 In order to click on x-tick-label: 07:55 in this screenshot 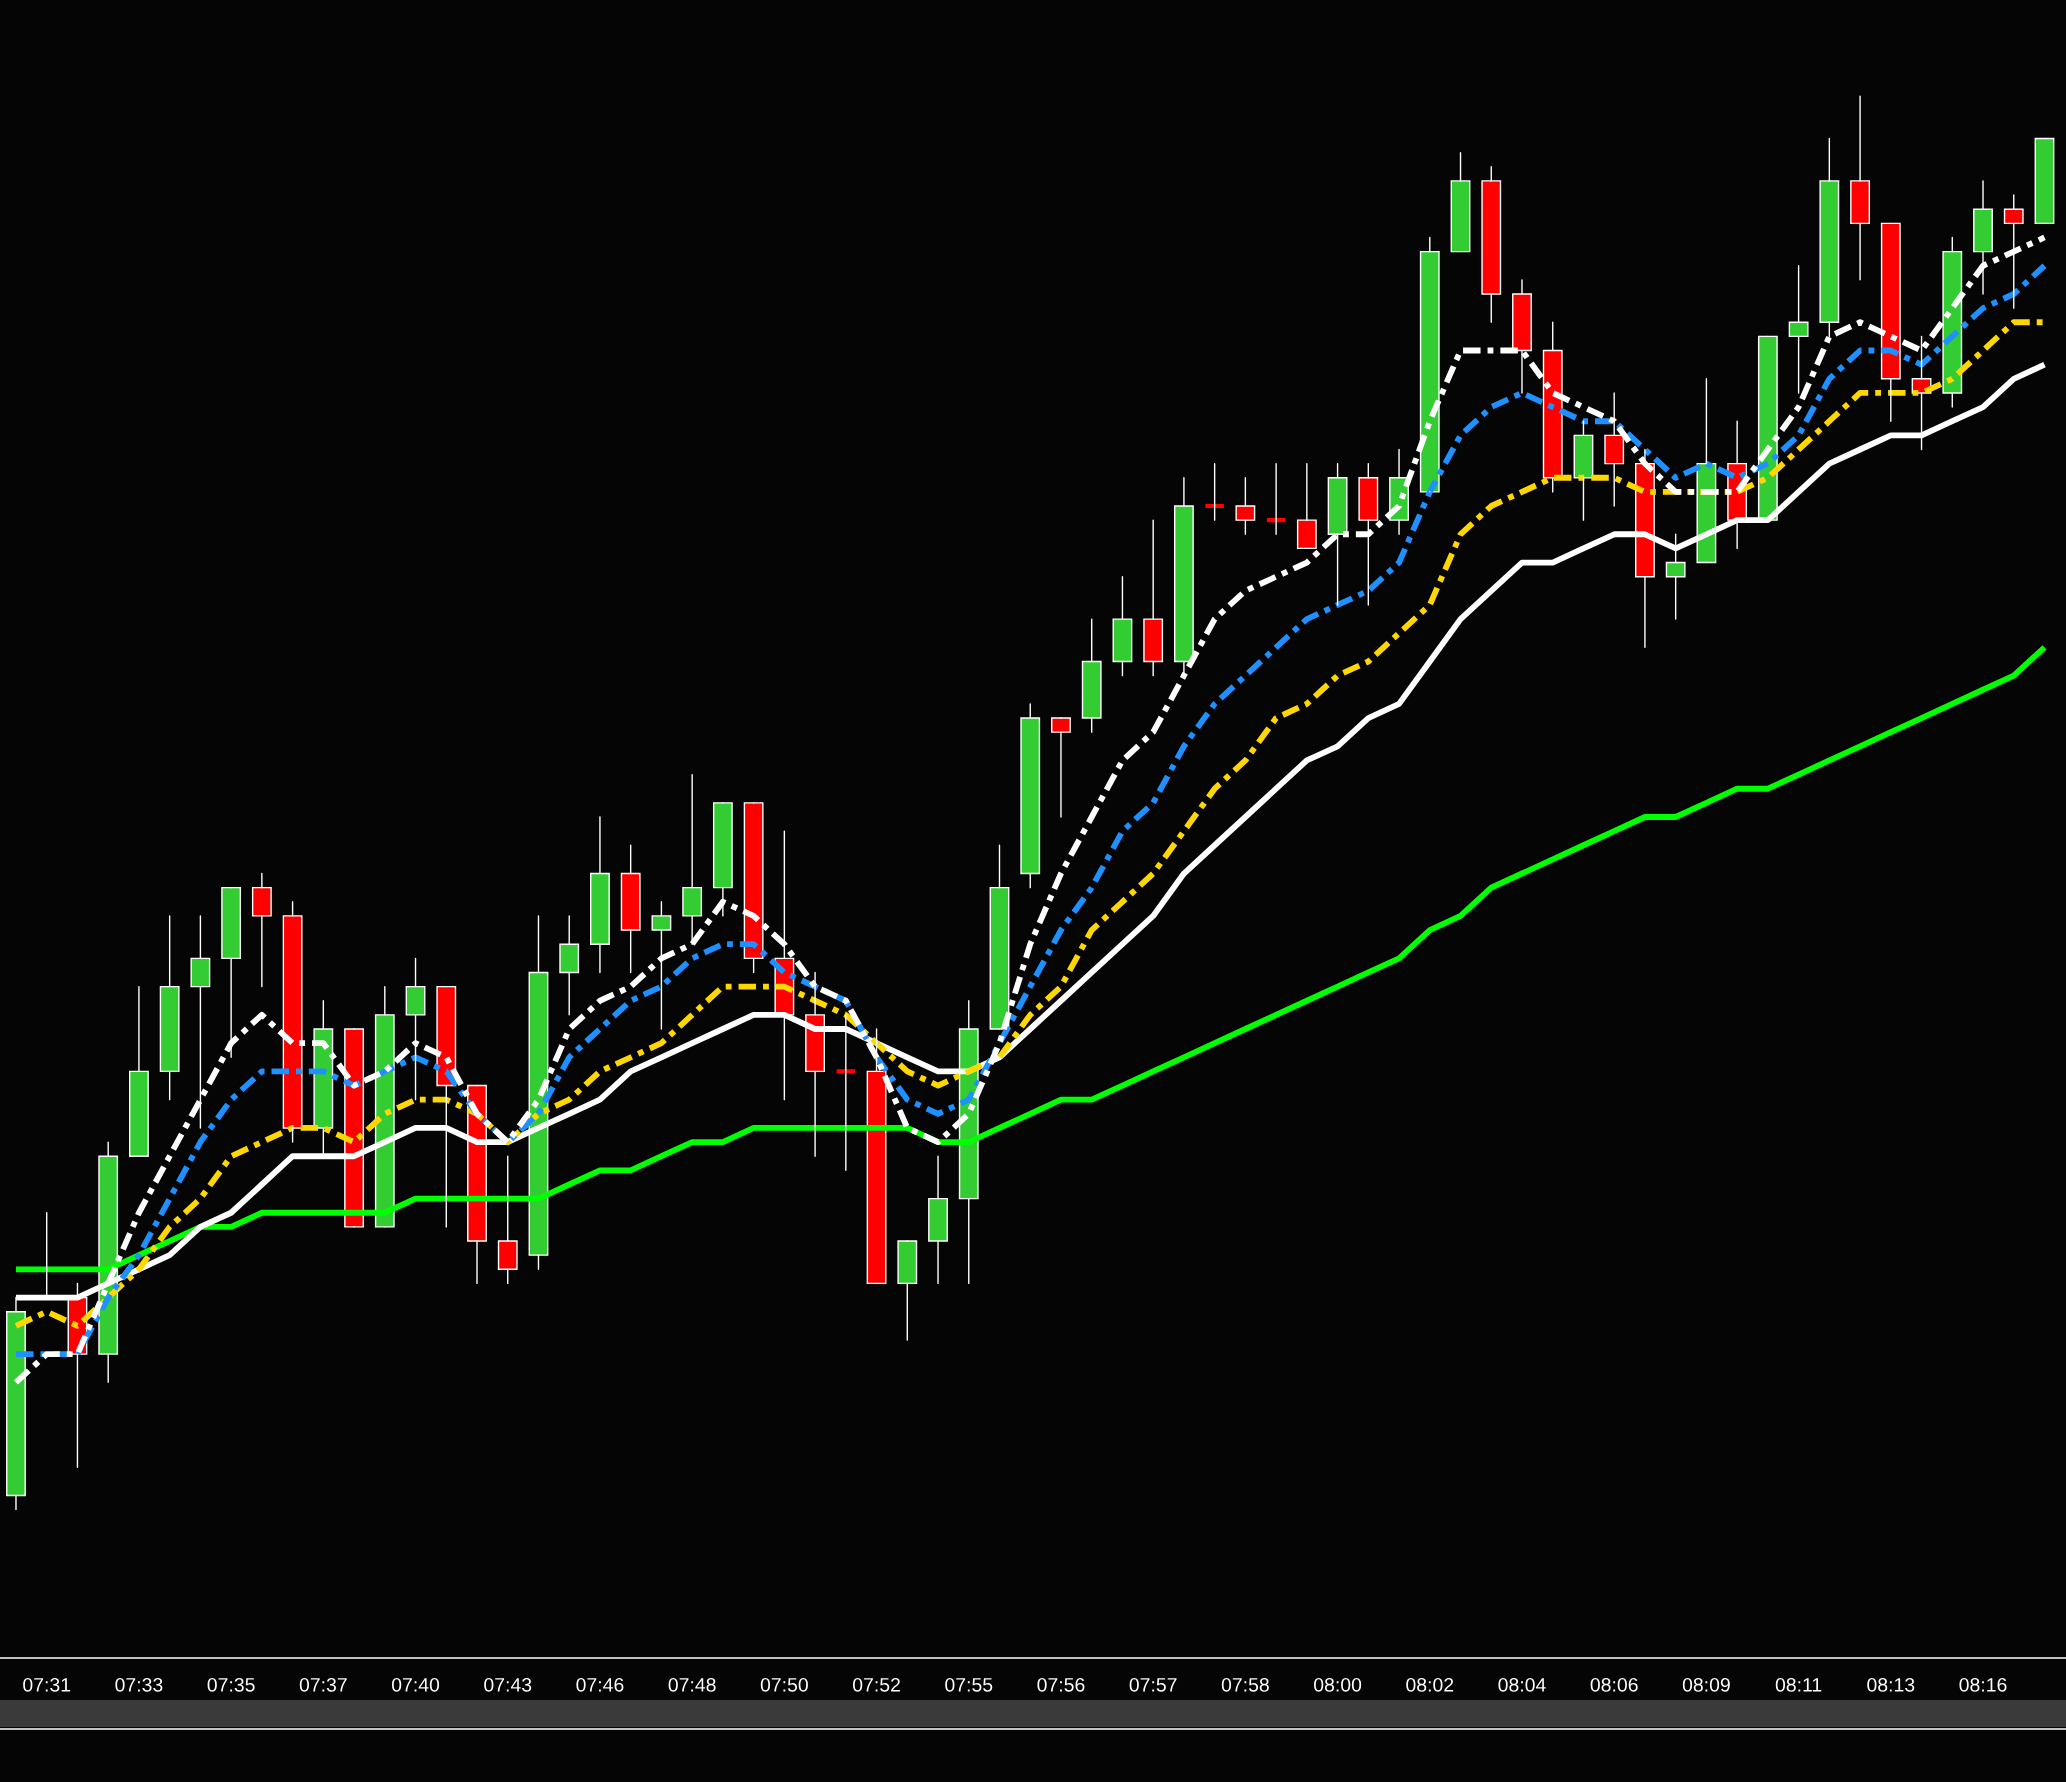, I will do `click(969, 1684)`.